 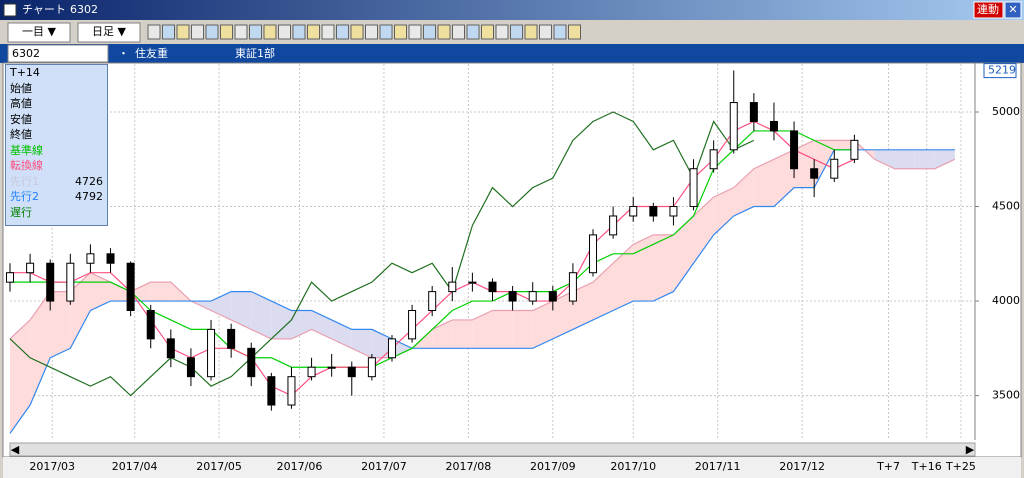 What do you see at coordinates (56, 151) in the screenshot?
I see `panel-row: 基準線` at bounding box center [56, 151].